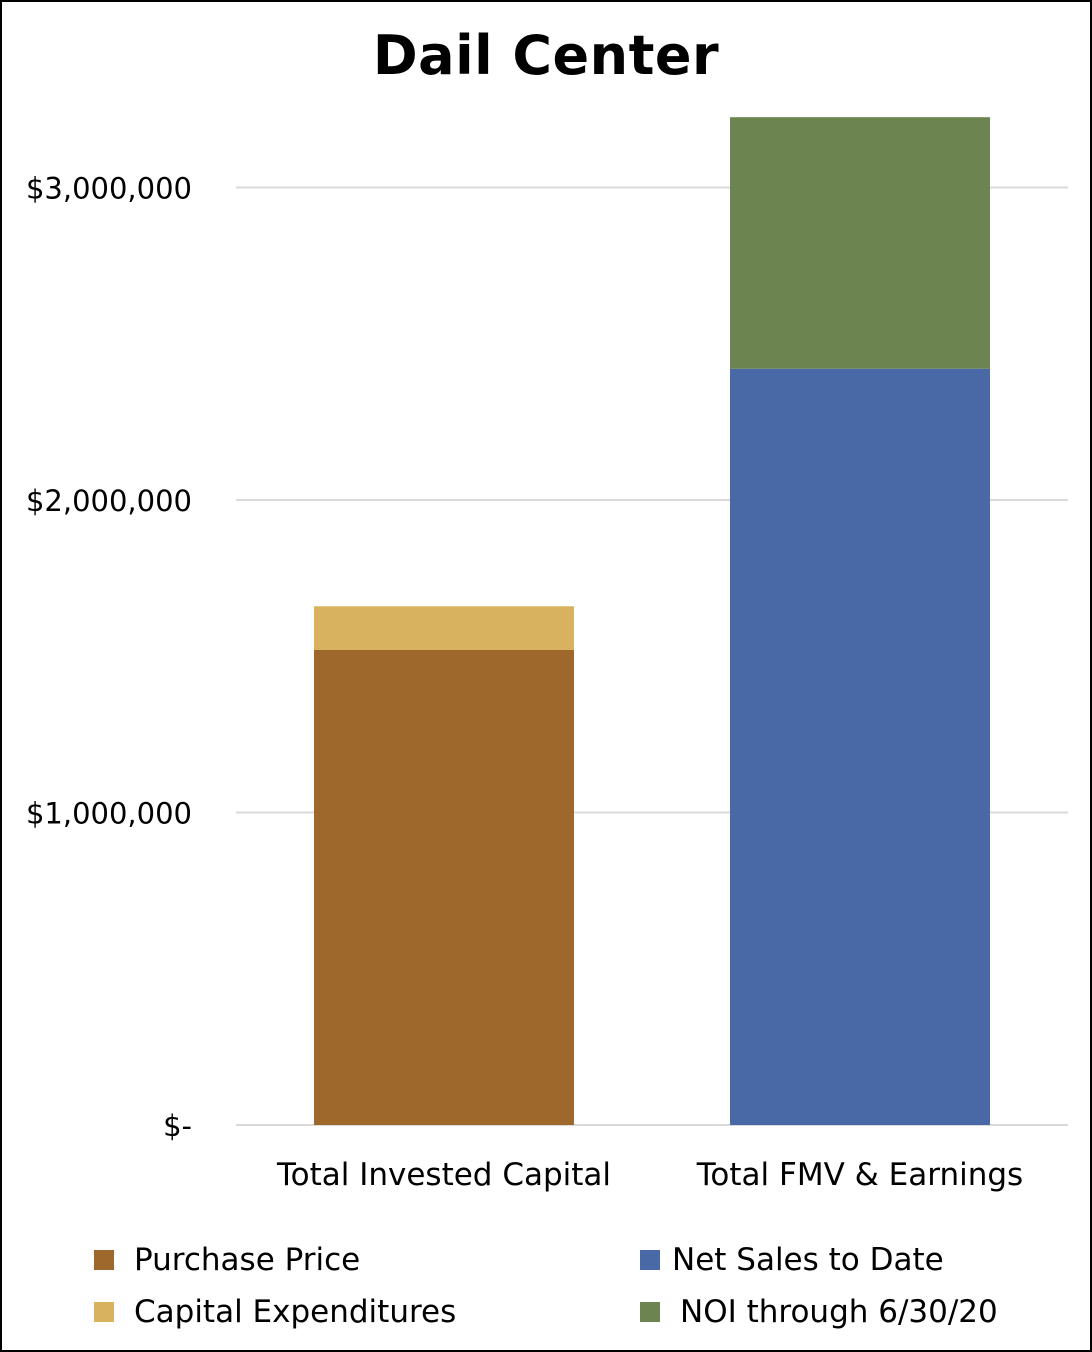 The height and width of the screenshot is (1352, 1092). I want to click on legend-label-purchase-price: Purchase Price, so click(247, 1260).